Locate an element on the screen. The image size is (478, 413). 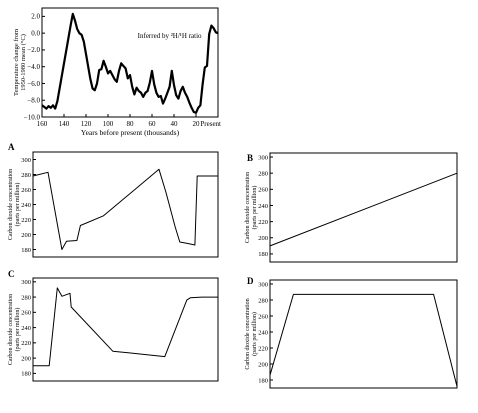
temperature-y-tick-label: 2.0 is located at coordinates (35, 17).